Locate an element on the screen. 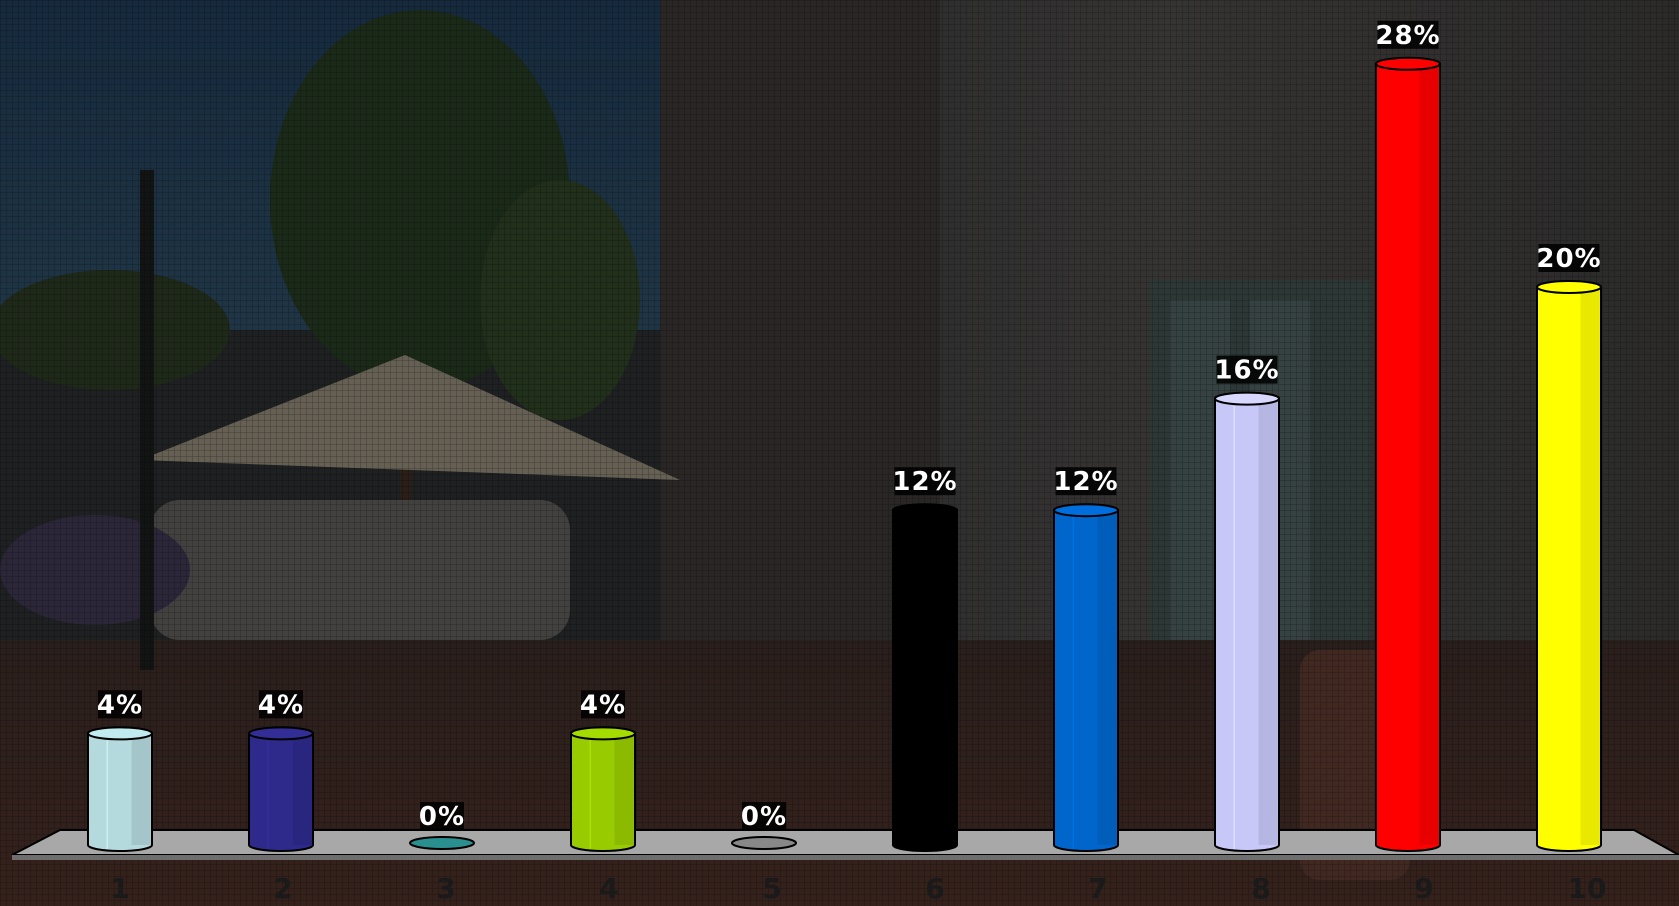 This screenshot has width=1679, height=906. x-tick-label-4: 4 is located at coordinates (608, 888).